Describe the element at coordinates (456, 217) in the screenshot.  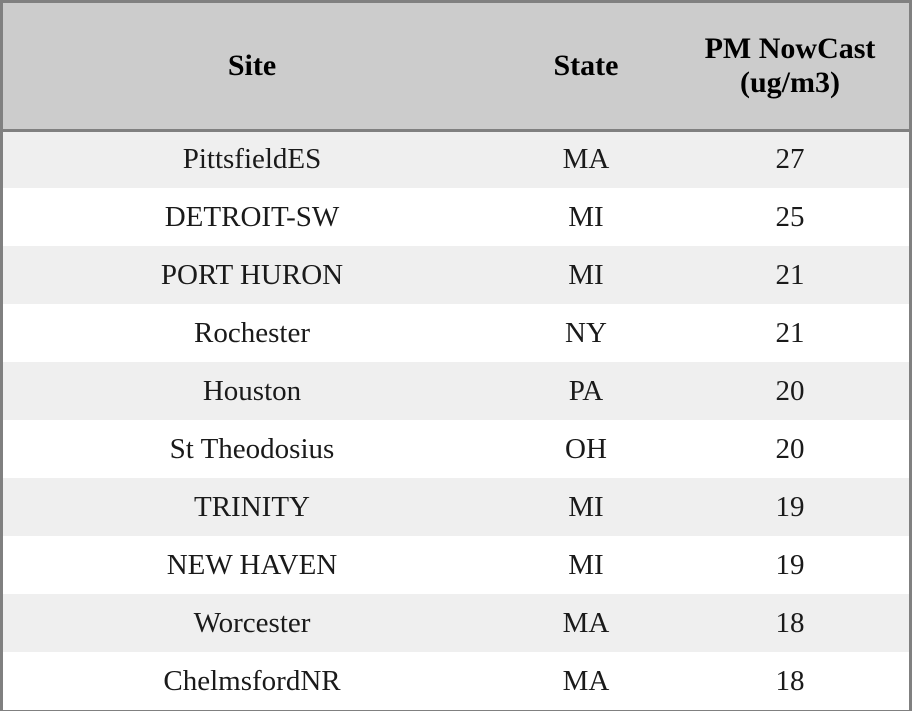
I see `table-row: DETROIT-SW MI 25` at that location.